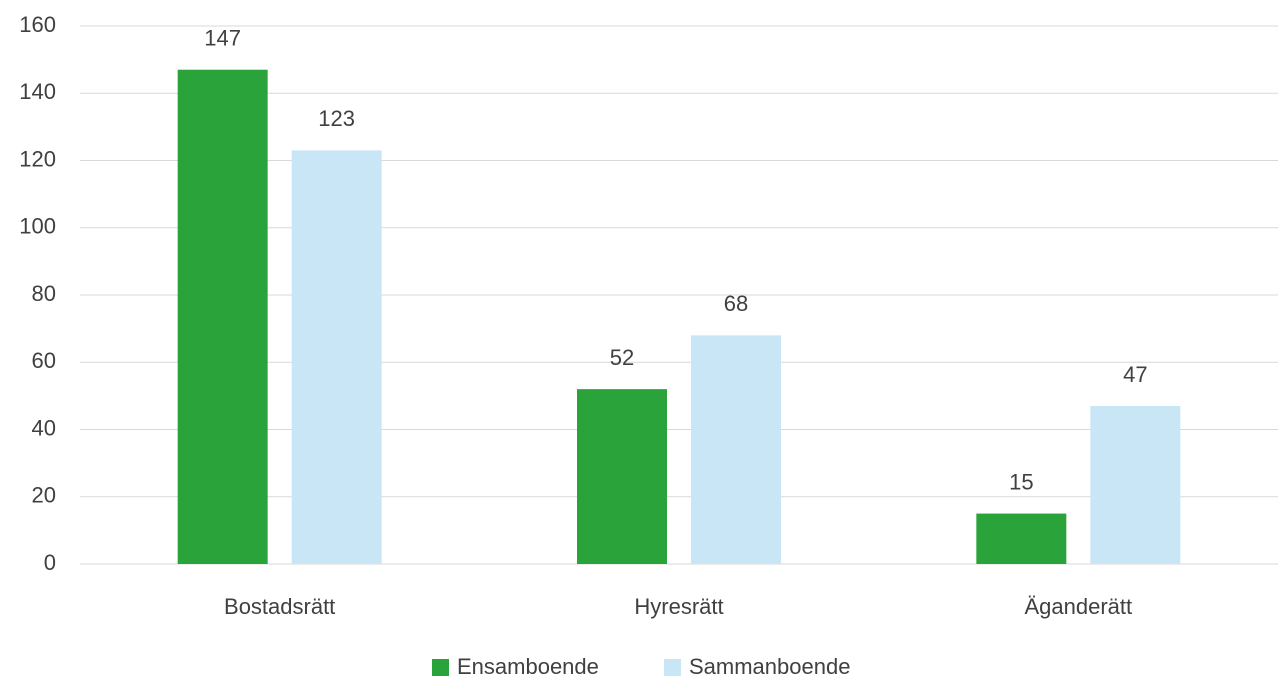  Describe the element at coordinates (1135, 374) in the screenshot. I see `data-label: 47` at that location.